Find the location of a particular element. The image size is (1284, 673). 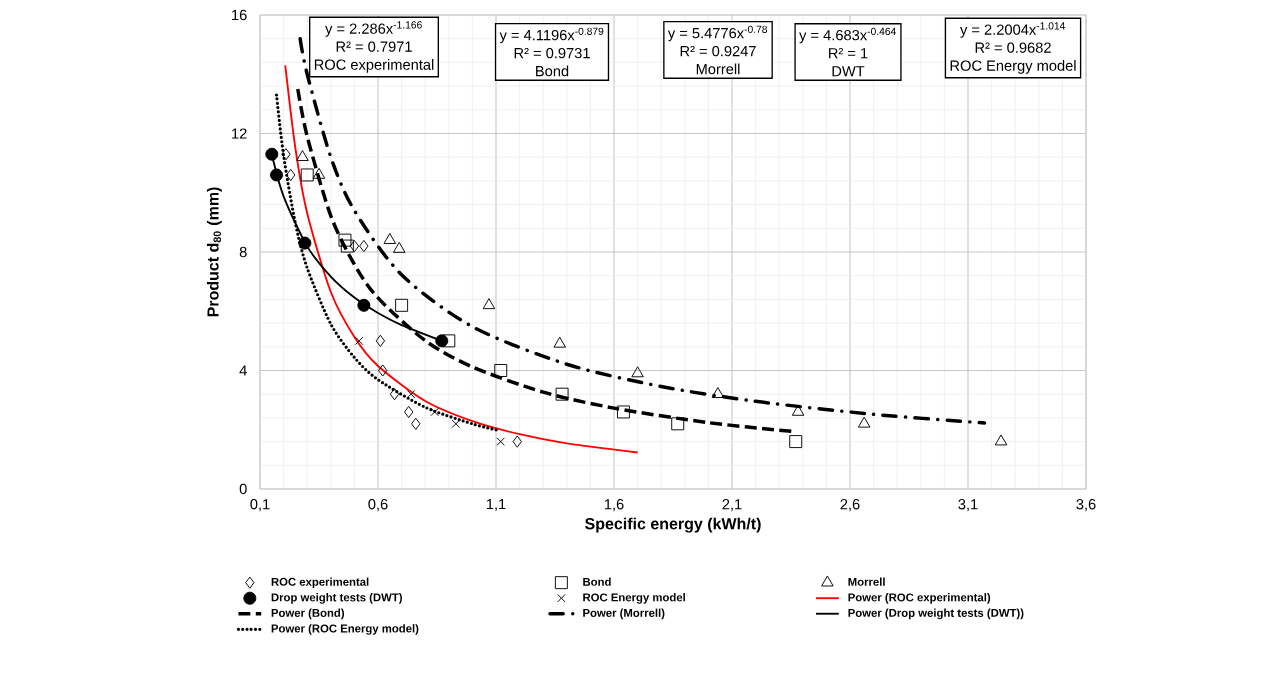

legend-label: Power (ROC Energy model) is located at coordinates (345, 629).